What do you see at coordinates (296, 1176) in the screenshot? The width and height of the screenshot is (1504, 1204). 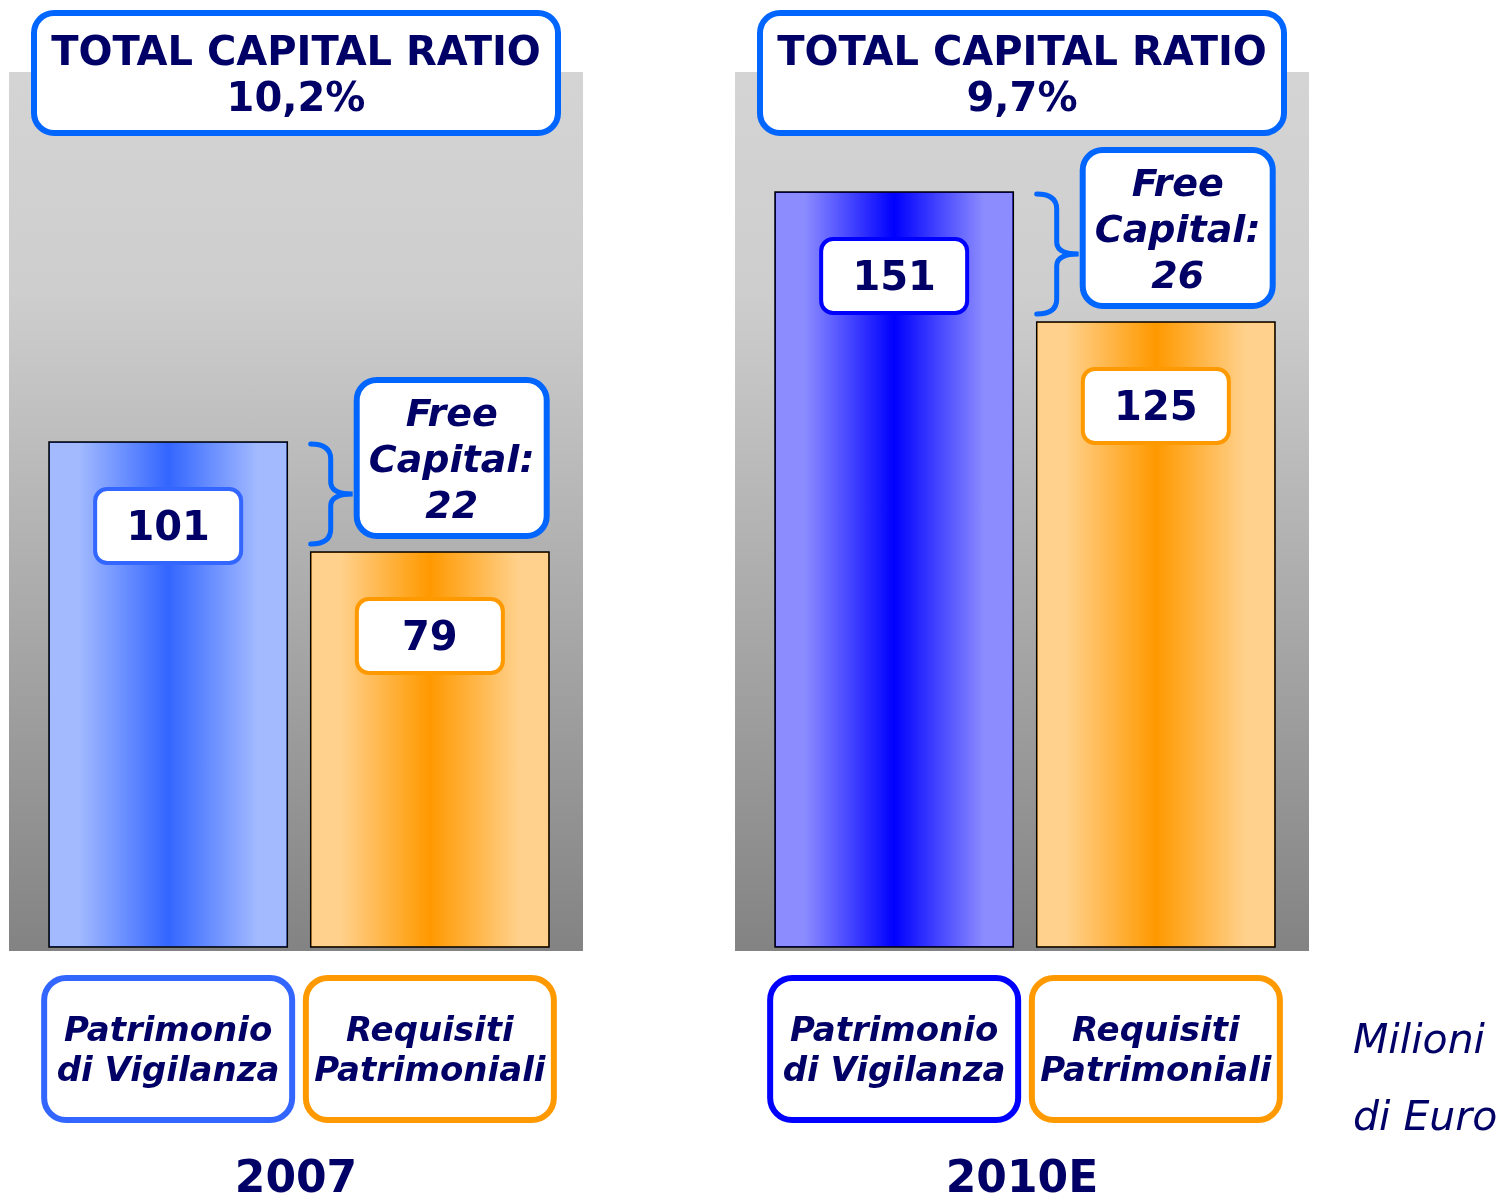 I see `x-axis-title: 2007` at bounding box center [296, 1176].